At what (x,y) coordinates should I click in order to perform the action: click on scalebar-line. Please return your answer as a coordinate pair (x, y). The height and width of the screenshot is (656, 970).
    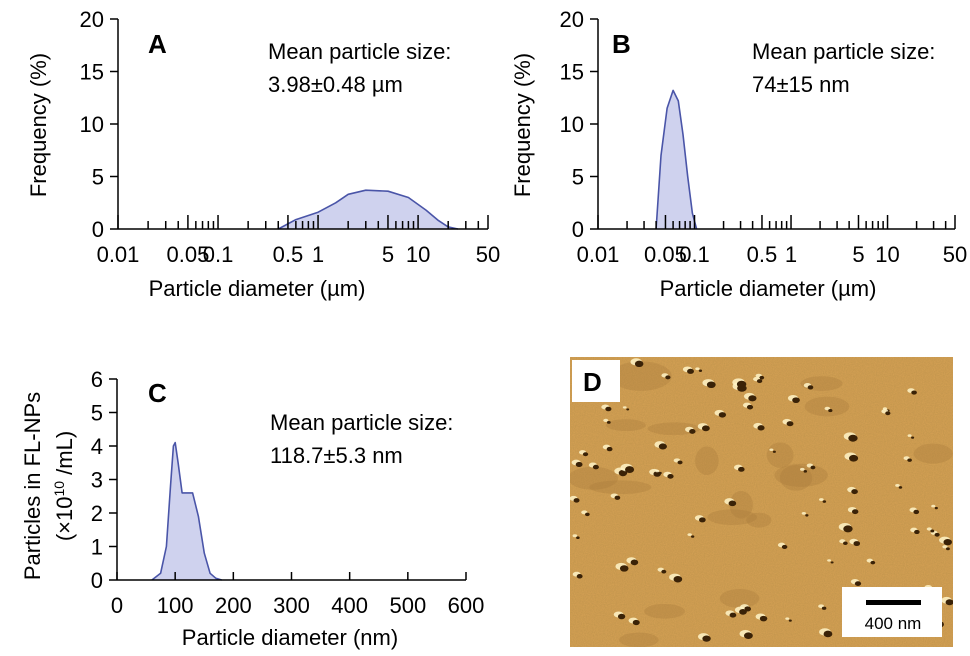
    Looking at the image, I should click on (893, 602).